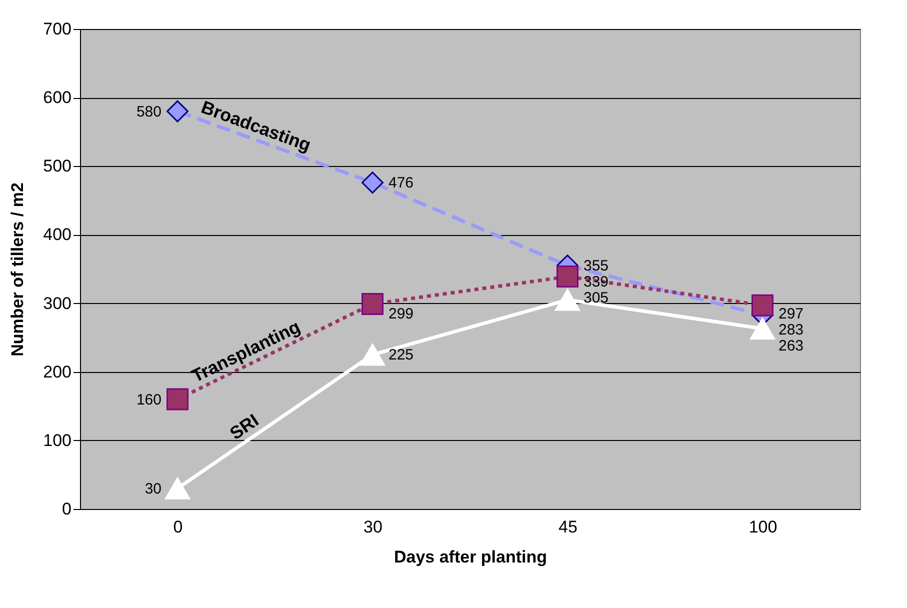  I want to click on y-axis-title: Number of tillers / m2, so click(18, 269).